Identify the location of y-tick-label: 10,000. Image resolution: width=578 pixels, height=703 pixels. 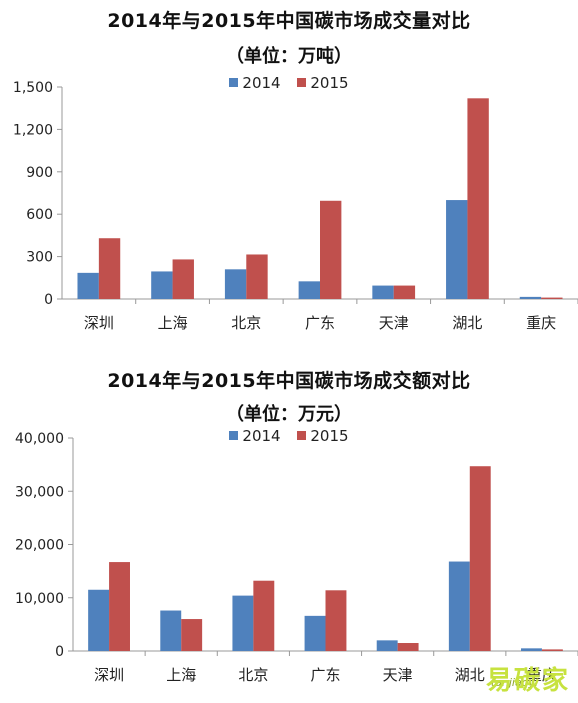
(39, 599).